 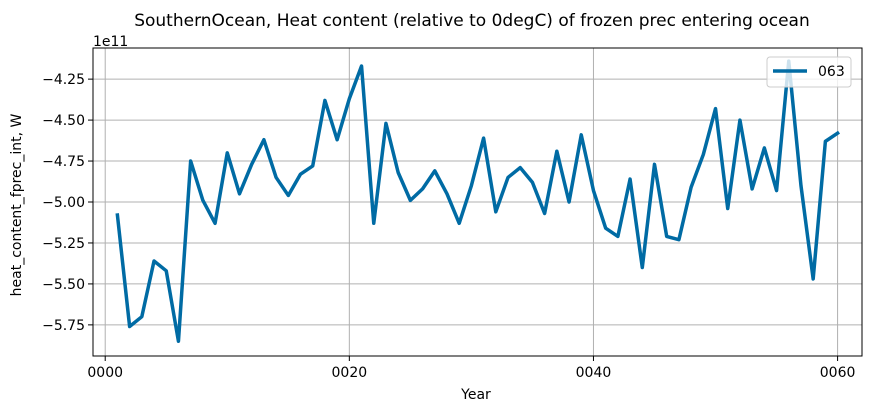 I want to click on x-tick-label: 0040, so click(x=594, y=373).